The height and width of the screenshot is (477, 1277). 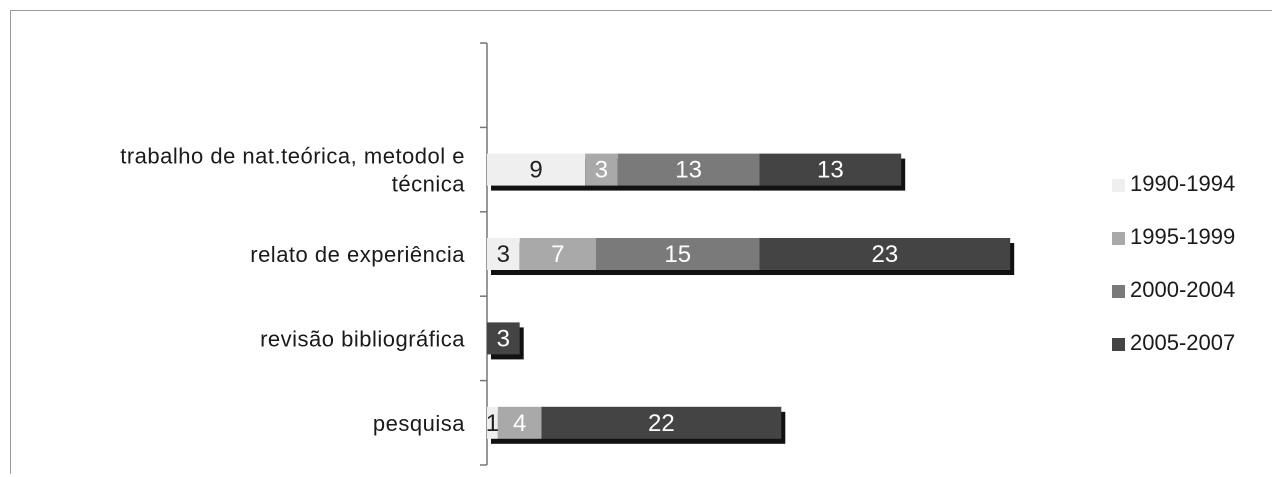 What do you see at coordinates (484, 254) in the screenshot?
I see `category-axis` at bounding box center [484, 254].